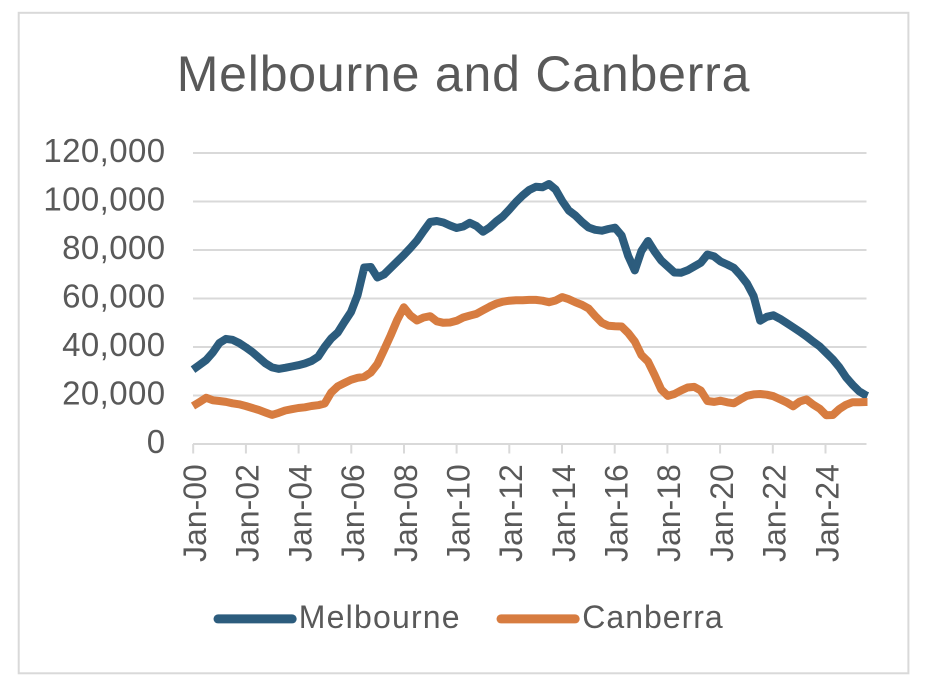 The image size is (928, 697). What do you see at coordinates (113, 247) in the screenshot?
I see `svg-text: 80,000` at bounding box center [113, 247].